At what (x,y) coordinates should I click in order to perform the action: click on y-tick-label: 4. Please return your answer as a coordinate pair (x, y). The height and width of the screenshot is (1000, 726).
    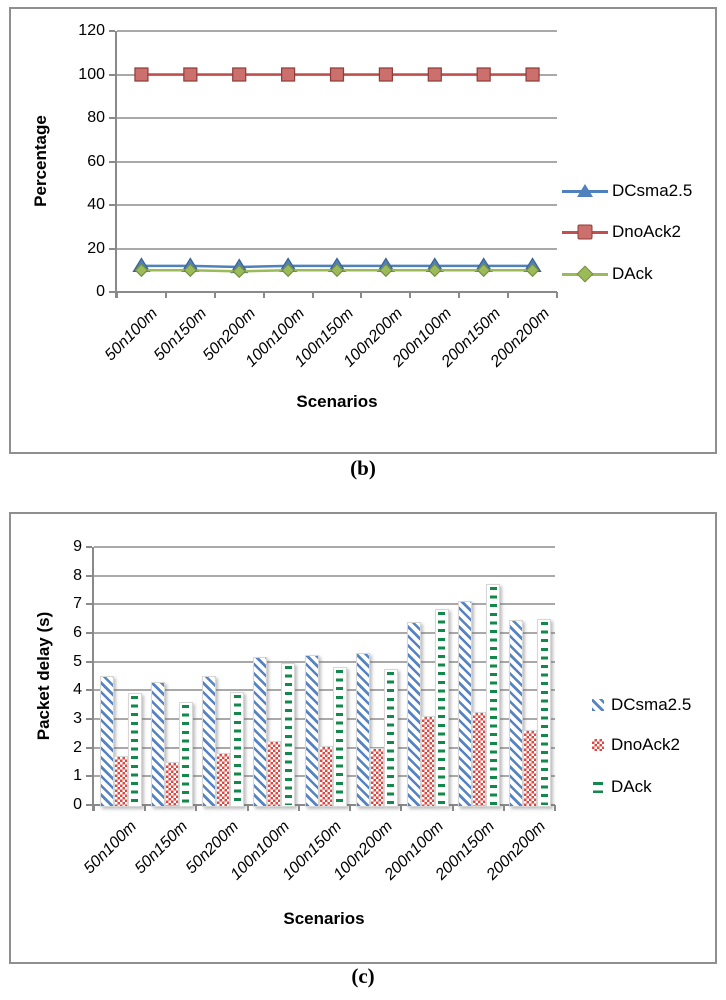
    Looking at the image, I should click on (77, 690).